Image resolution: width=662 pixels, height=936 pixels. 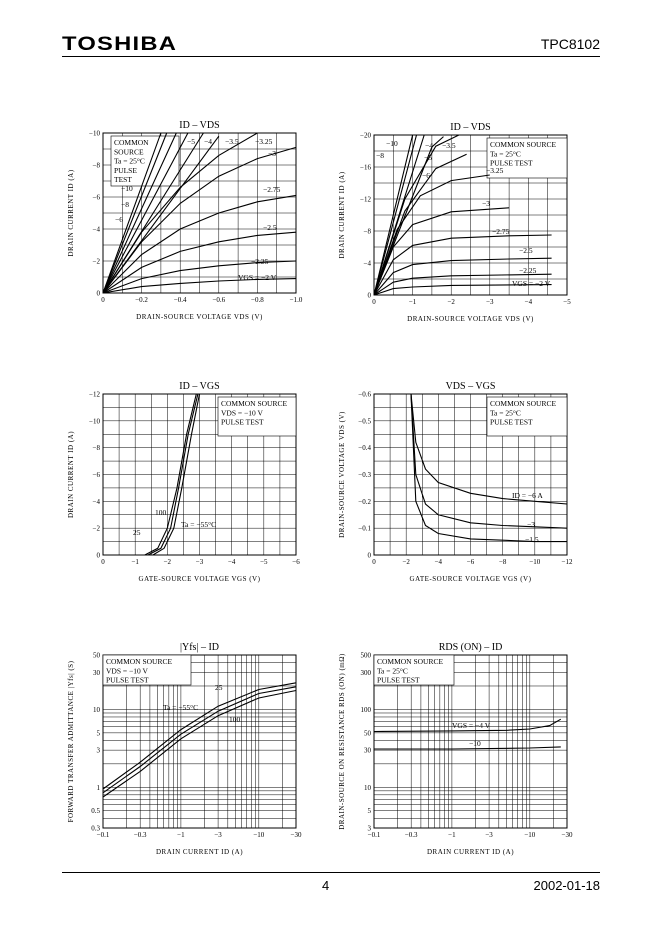 What do you see at coordinates (219, 687) in the screenshot?
I see `series-label: 25` at bounding box center [219, 687].